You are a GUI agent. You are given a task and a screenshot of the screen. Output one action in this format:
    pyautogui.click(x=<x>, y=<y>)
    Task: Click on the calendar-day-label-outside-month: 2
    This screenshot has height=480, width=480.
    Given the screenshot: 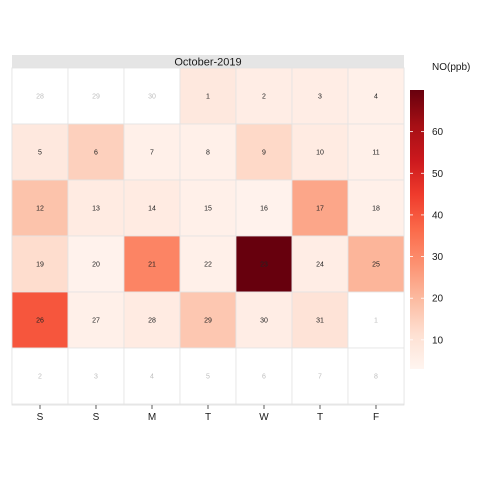 What is the action you would take?
    pyautogui.click(x=40, y=377)
    